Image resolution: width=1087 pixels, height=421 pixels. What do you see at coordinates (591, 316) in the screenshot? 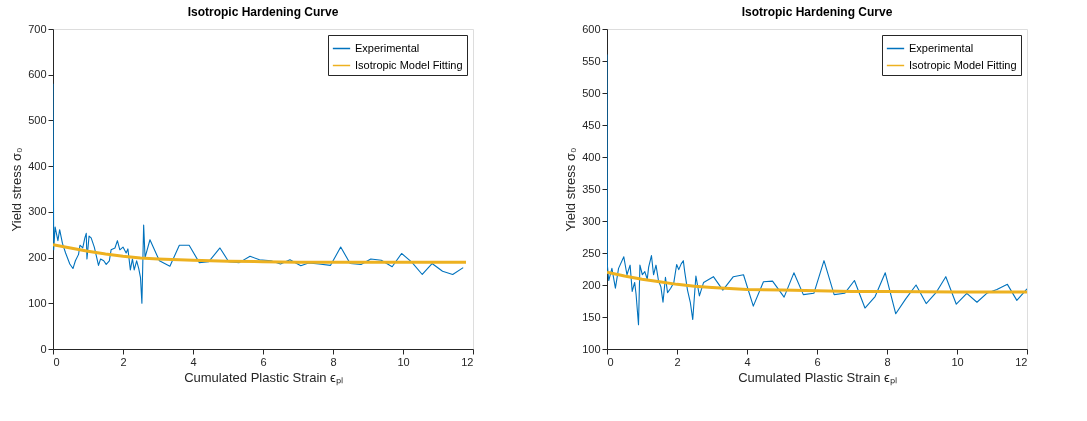
I see `y-tick-label: 150` at bounding box center [591, 316].